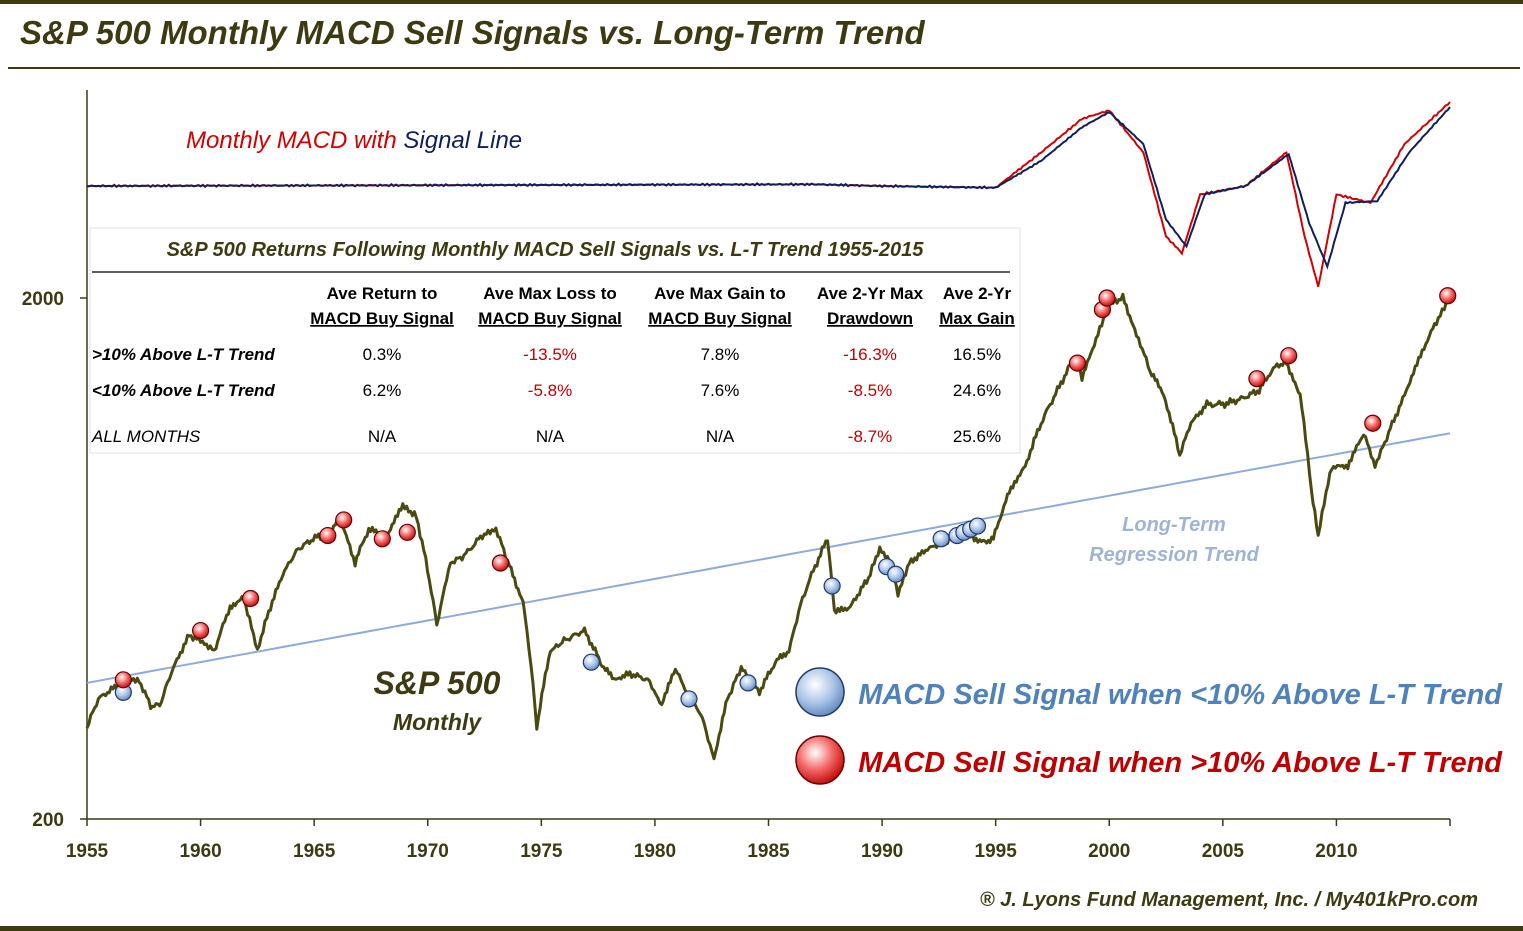 This screenshot has width=1523, height=931. I want to click on table-box, so click(555, 340).